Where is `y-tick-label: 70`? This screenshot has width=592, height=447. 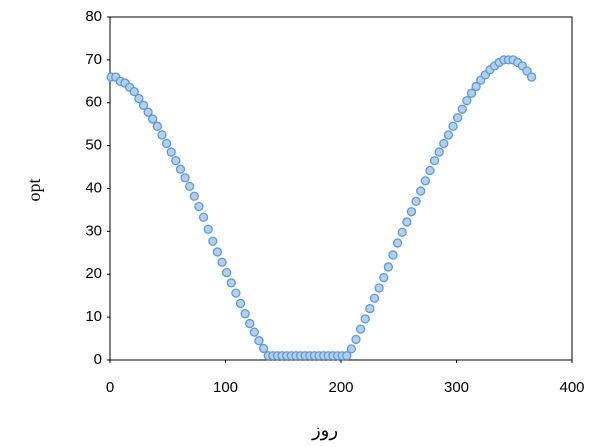
y-tick-label: 70 is located at coordinates (93, 59).